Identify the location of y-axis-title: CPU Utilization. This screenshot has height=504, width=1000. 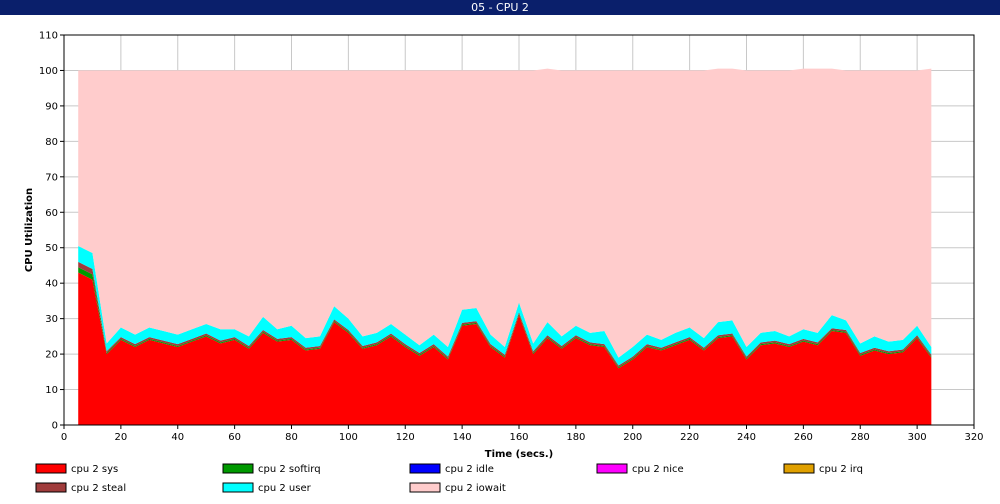
(29, 230).